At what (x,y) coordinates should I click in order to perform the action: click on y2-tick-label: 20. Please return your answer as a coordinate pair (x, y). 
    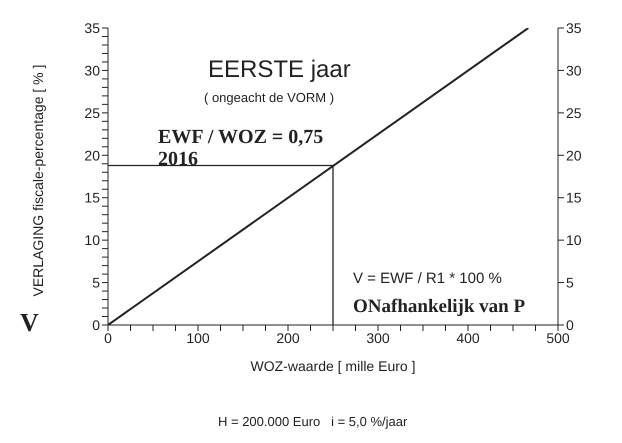
    Looking at the image, I should click on (574, 155).